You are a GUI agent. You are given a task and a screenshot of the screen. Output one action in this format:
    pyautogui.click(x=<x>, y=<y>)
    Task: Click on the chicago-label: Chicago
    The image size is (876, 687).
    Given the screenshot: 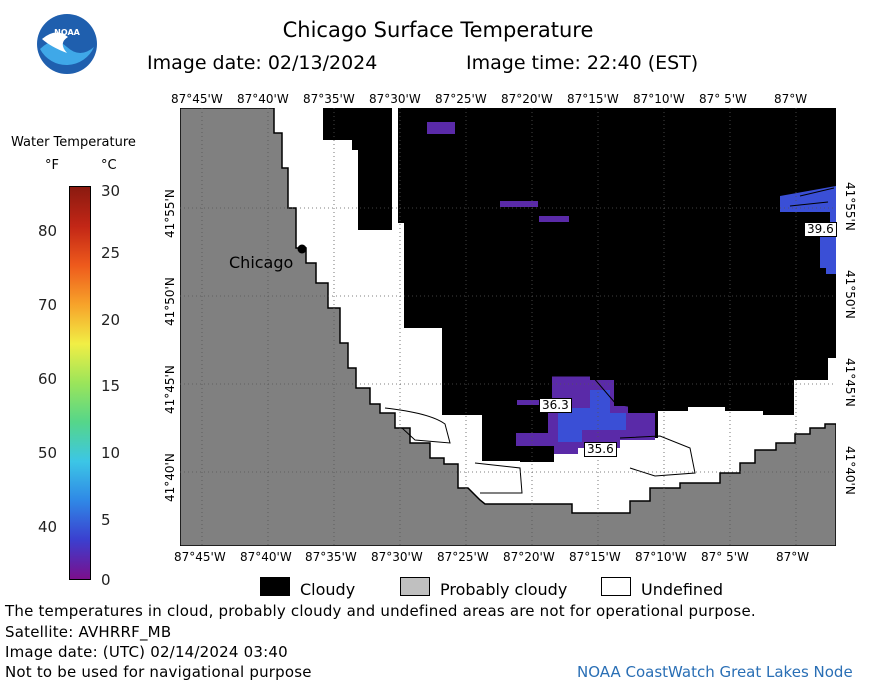 What is the action you would take?
    pyautogui.click(x=261, y=262)
    